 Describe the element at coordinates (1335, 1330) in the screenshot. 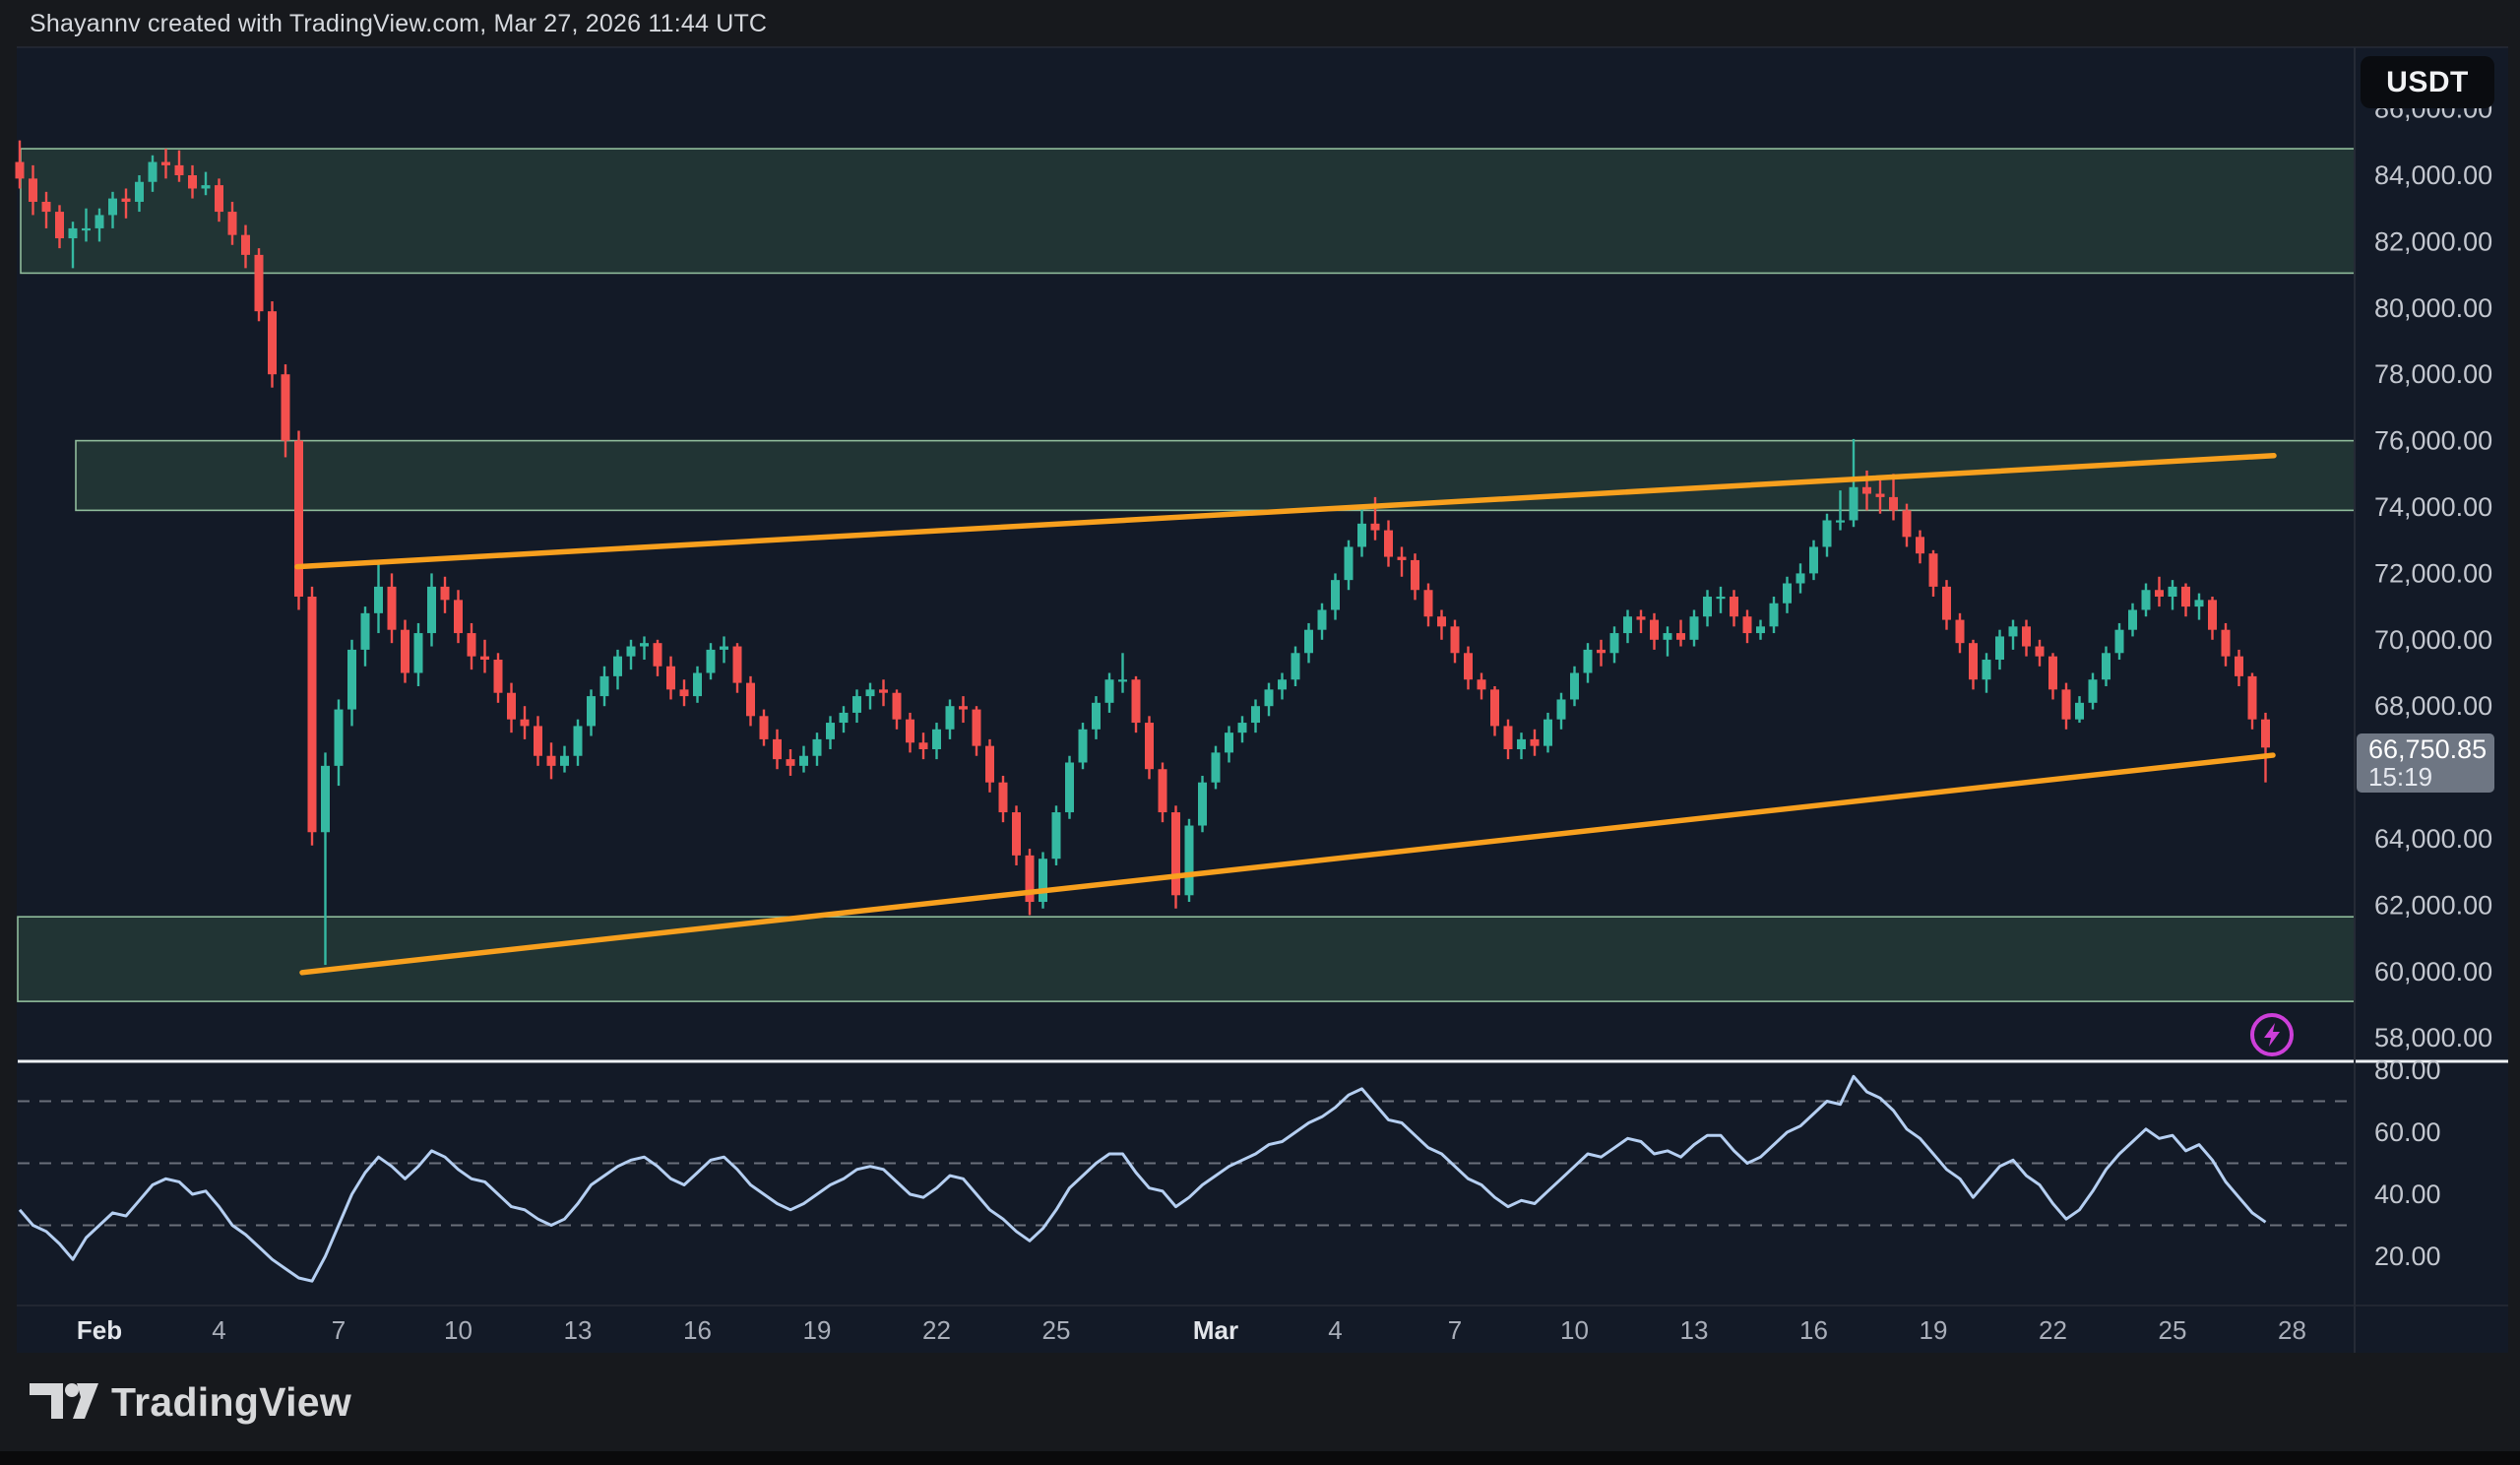

I see `time-axis-label: 4` at that location.